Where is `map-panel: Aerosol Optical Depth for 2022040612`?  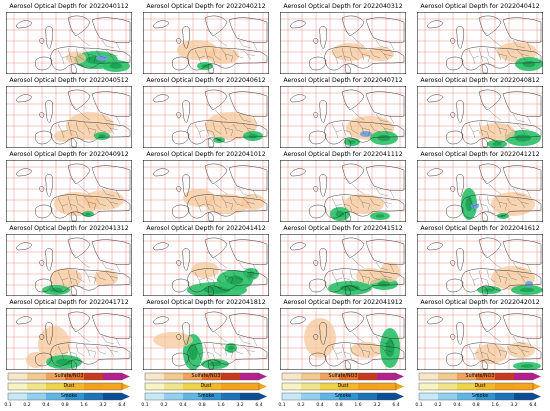 map-panel: Aerosol Optical Depth for 2022040612 is located at coordinates (206, 112).